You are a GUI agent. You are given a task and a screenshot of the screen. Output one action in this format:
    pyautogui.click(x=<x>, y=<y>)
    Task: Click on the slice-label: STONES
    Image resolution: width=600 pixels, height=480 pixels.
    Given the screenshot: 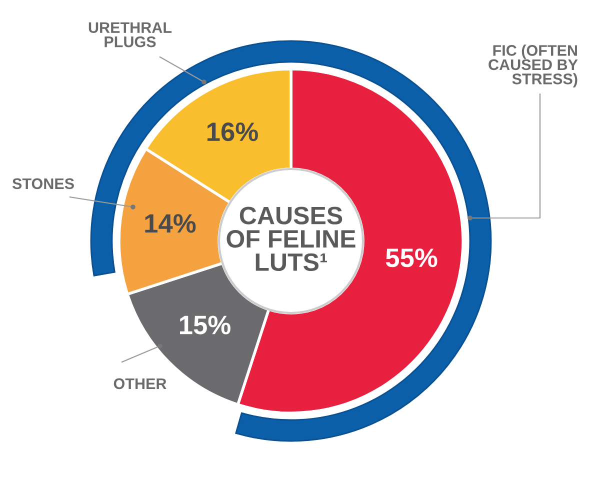 What is the action you would take?
    pyautogui.click(x=43, y=184)
    